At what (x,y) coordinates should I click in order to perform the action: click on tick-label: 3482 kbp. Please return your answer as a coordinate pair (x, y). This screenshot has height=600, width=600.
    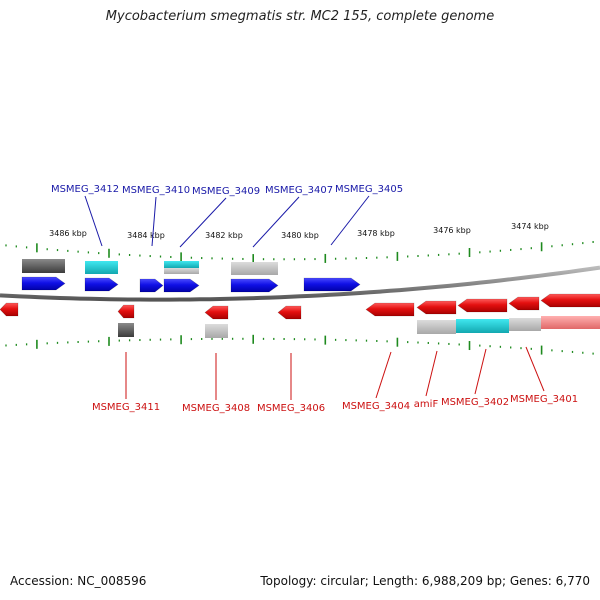
    Looking at the image, I should click on (224, 235).